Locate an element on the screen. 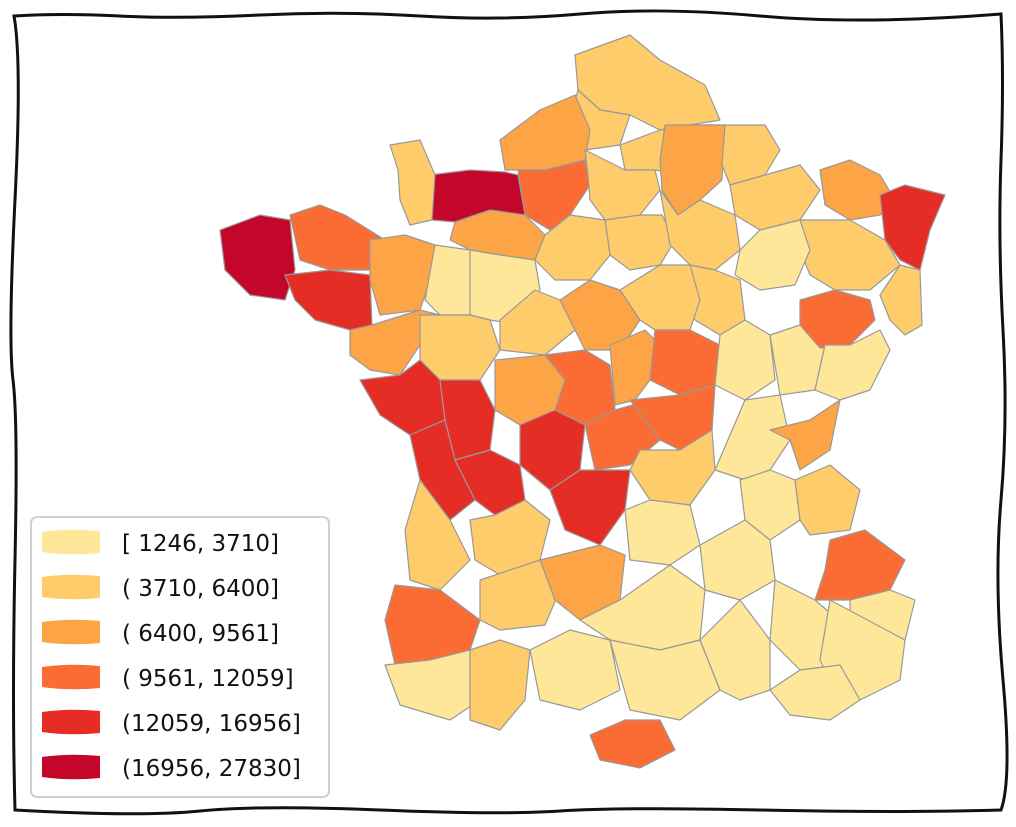  legend-box is located at coordinates (180, 657).